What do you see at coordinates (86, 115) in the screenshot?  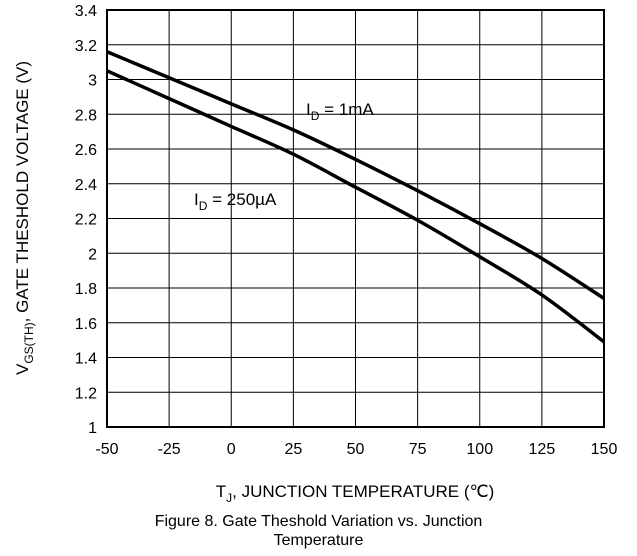 I see `y-tick-label: 2.8` at bounding box center [86, 115].